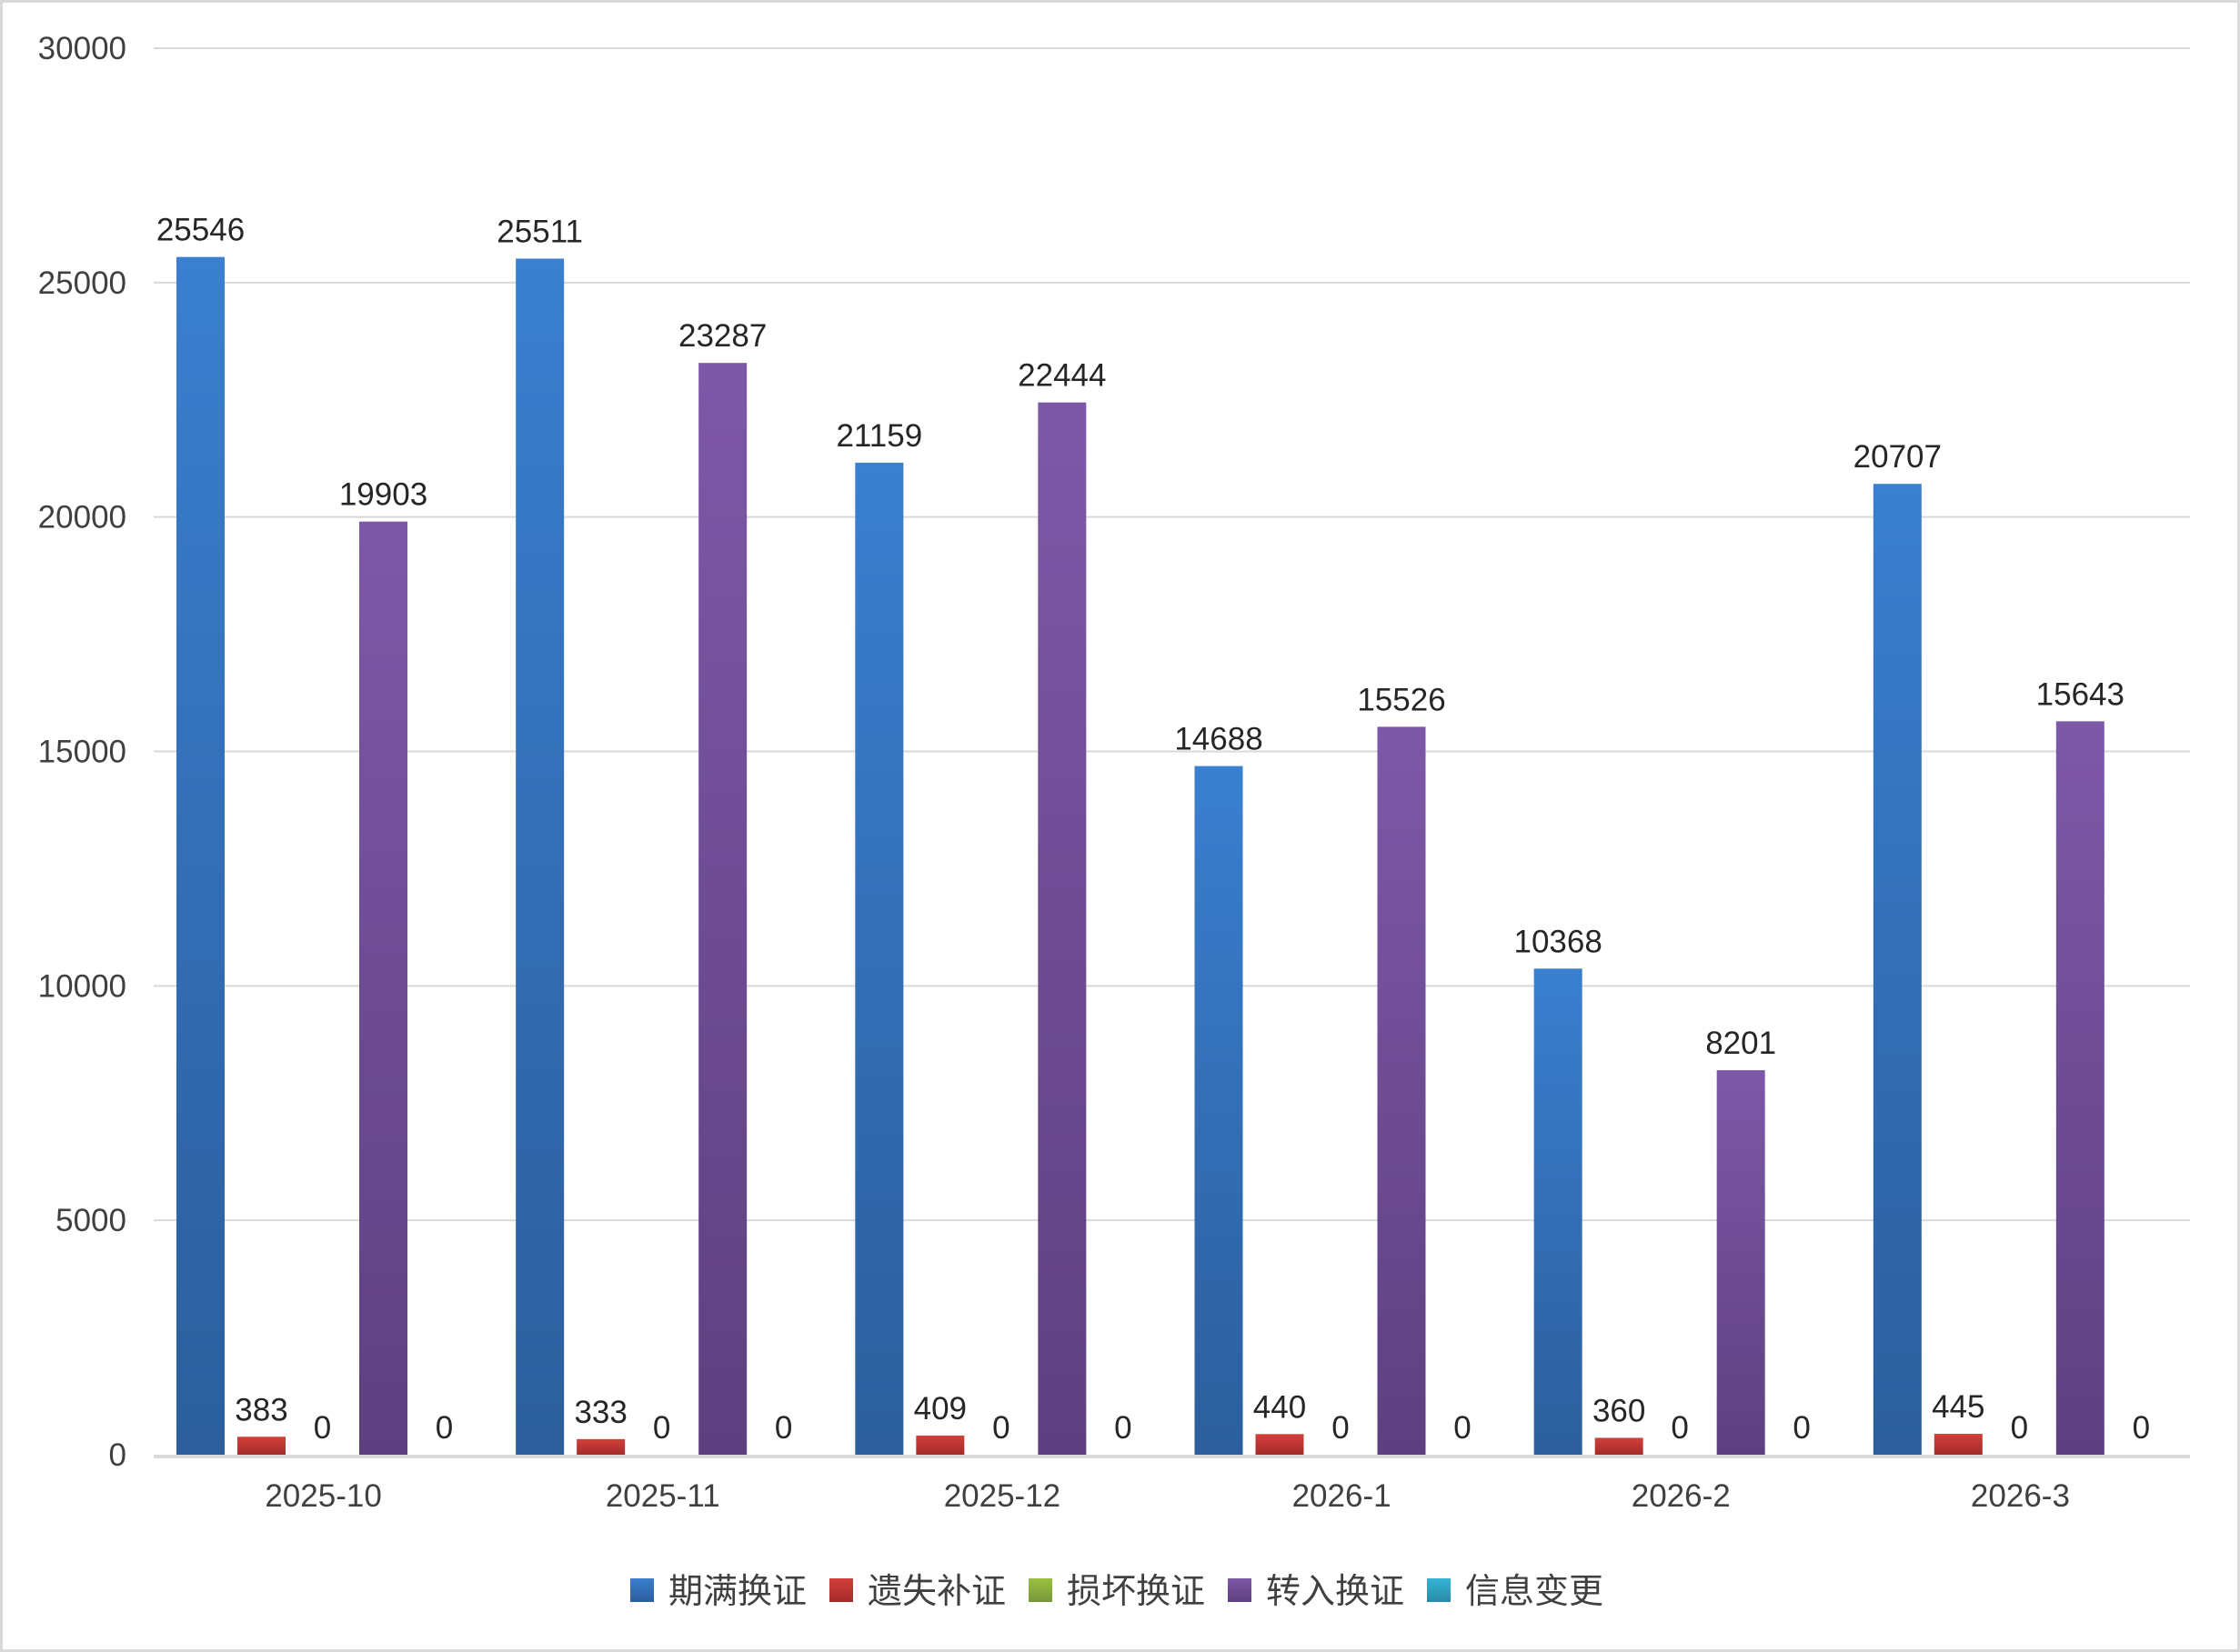 The height and width of the screenshot is (1652, 2240). I want to click on y-tick-label: 15000, so click(82, 753).